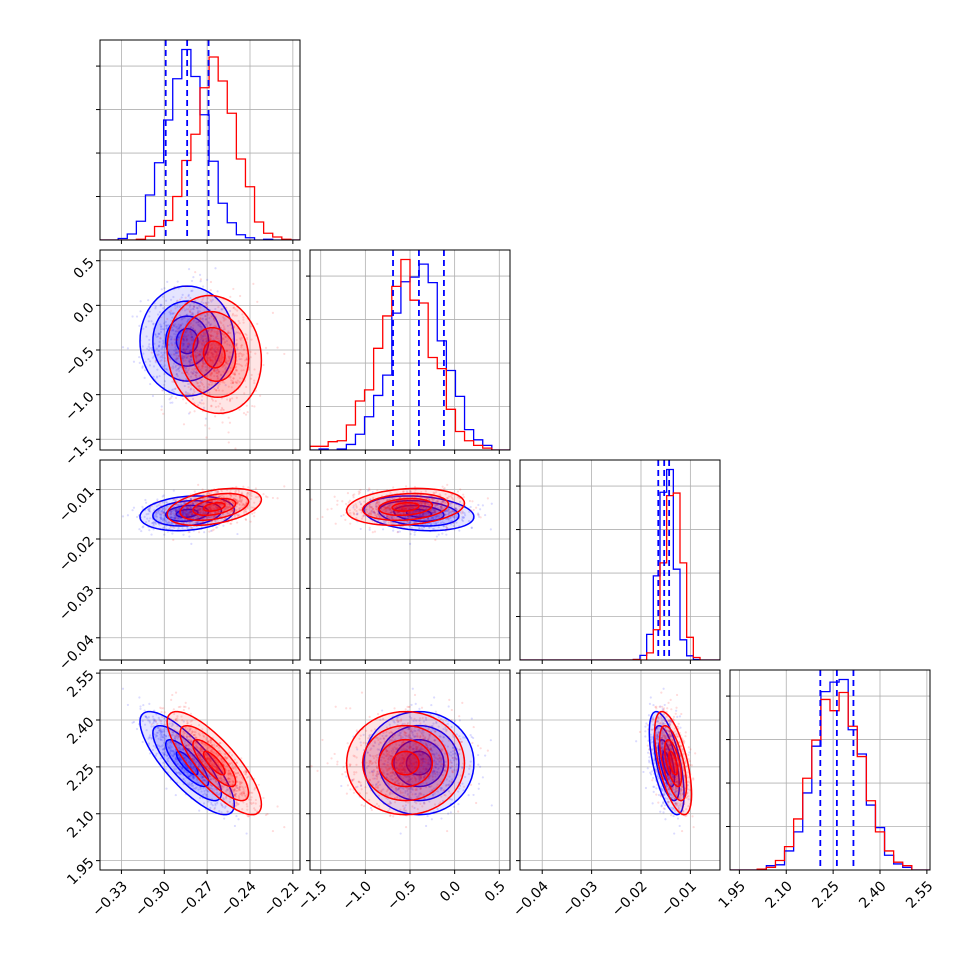  Describe the element at coordinates (181, 359) in the screenshot. I see `panel-1-0: −1.5−1.0−0.50.00.5` at that location.